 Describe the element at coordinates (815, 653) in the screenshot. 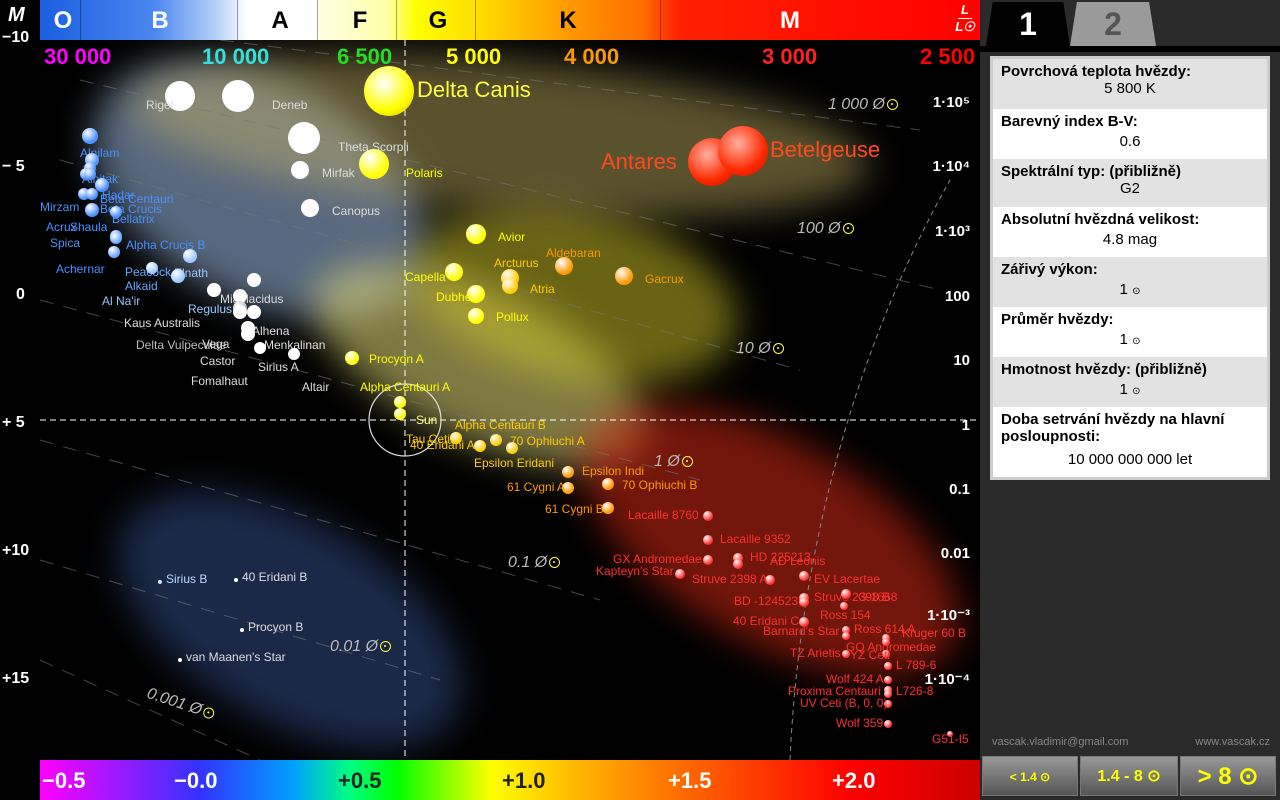

I see `star-label-tz-arietis: TZ Arietis` at that location.